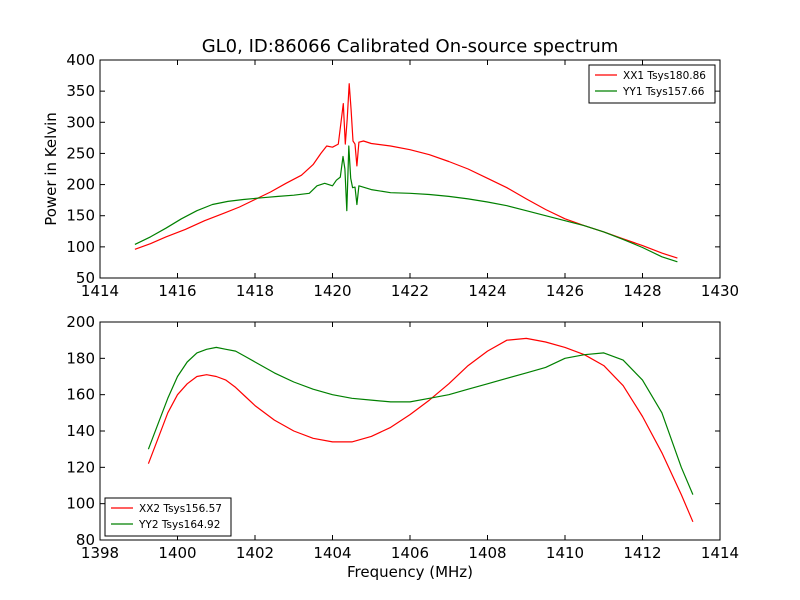  I want to click on y-tick-label: 180, so click(80, 358).